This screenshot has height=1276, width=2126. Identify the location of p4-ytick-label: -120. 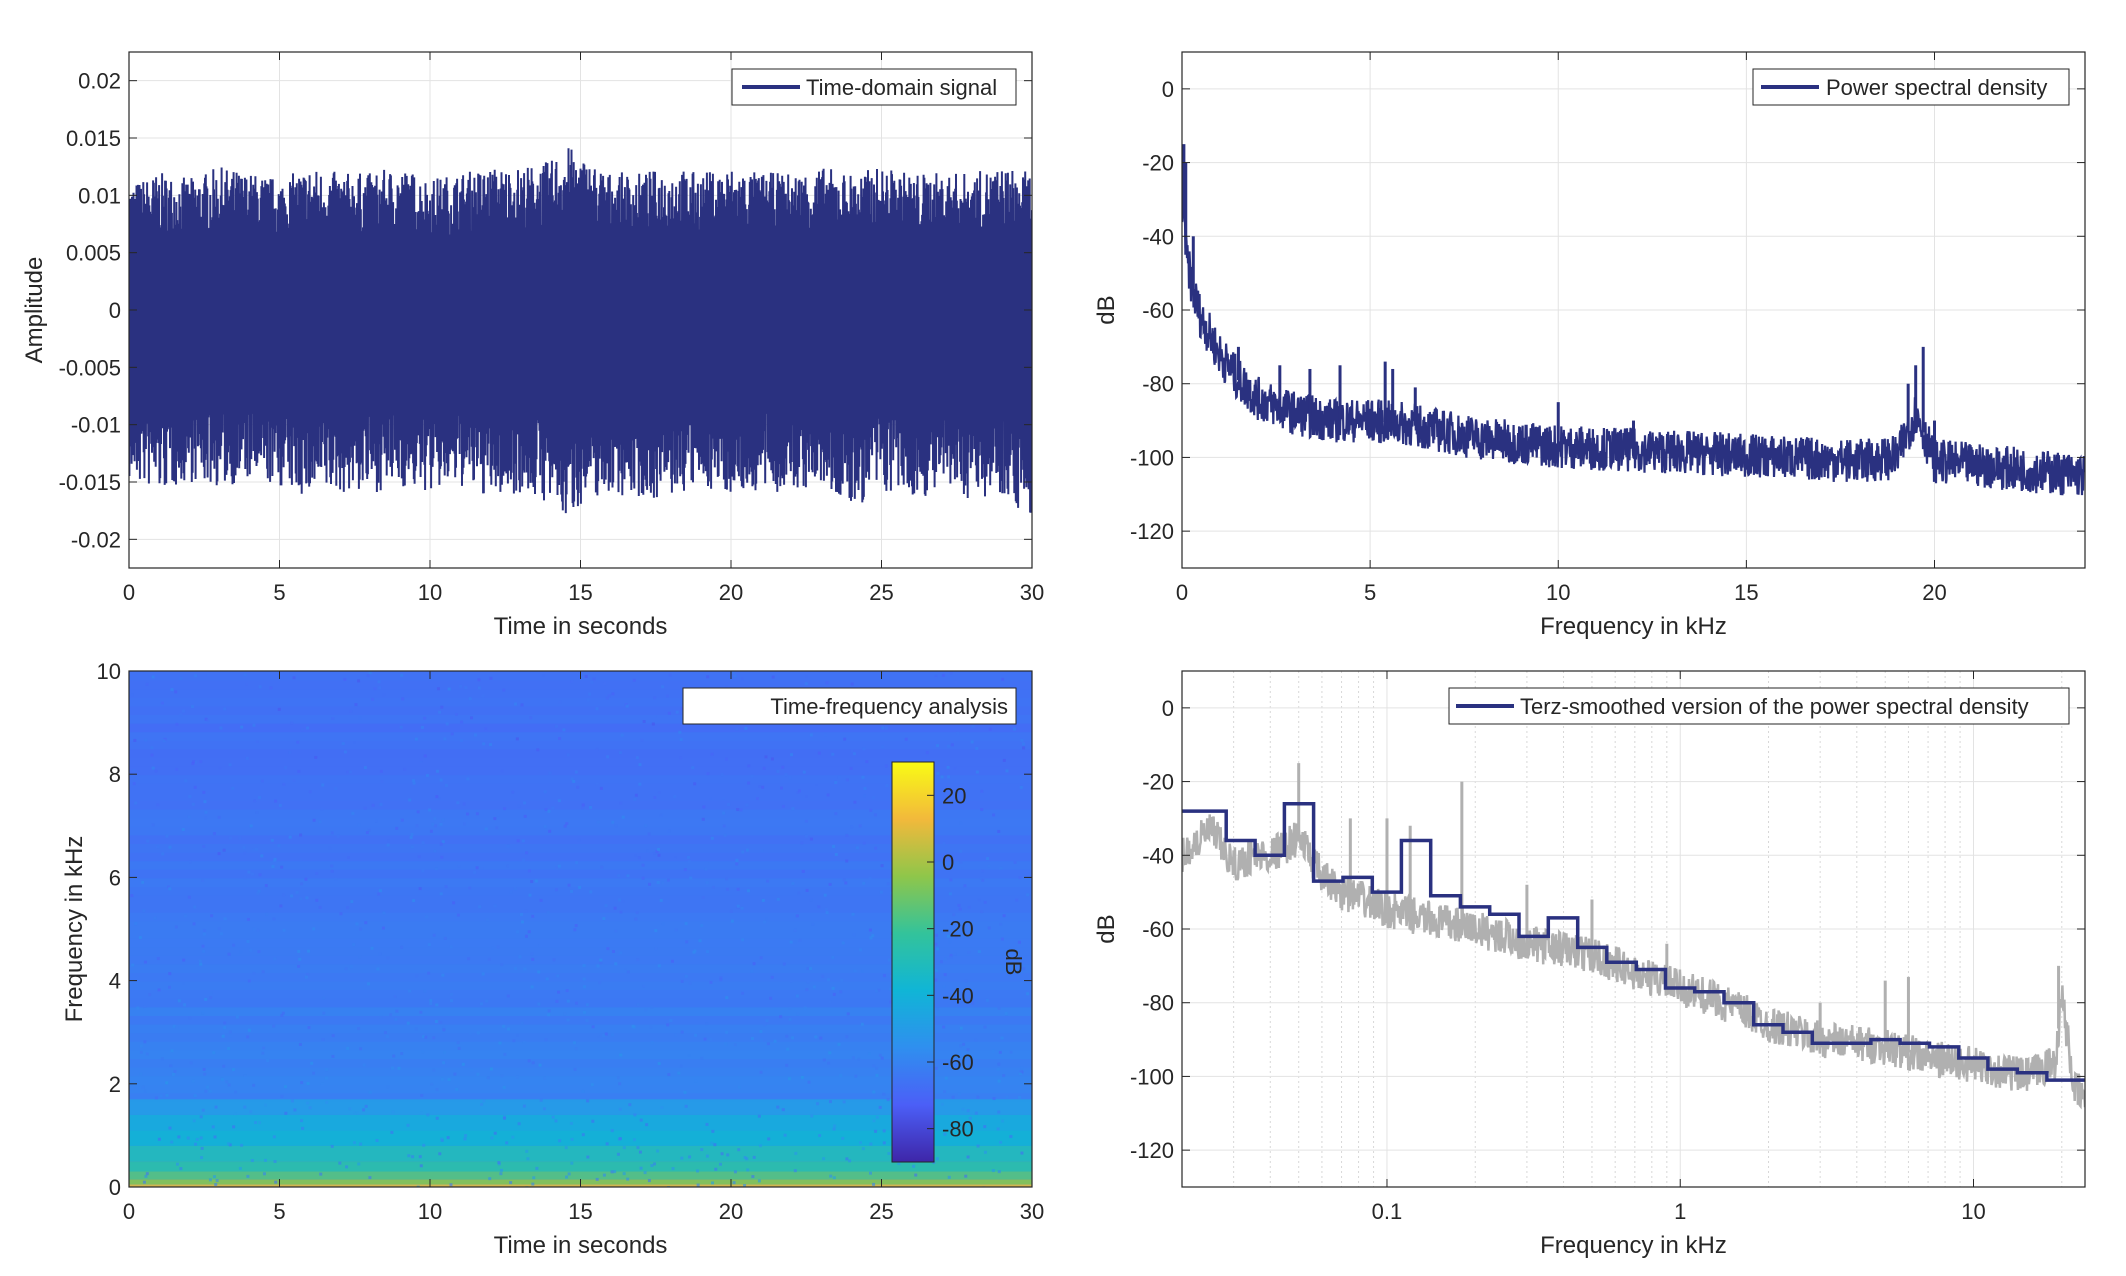
(1152, 1150).